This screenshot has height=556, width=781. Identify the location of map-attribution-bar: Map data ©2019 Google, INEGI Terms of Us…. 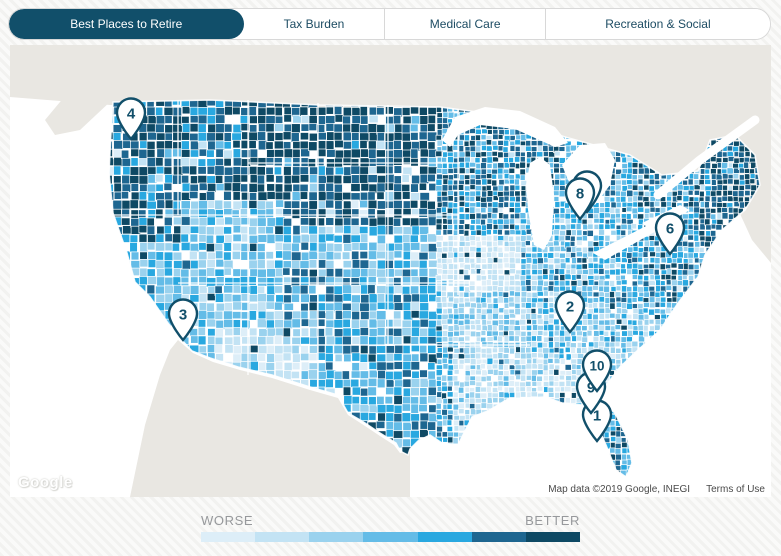
(656, 489).